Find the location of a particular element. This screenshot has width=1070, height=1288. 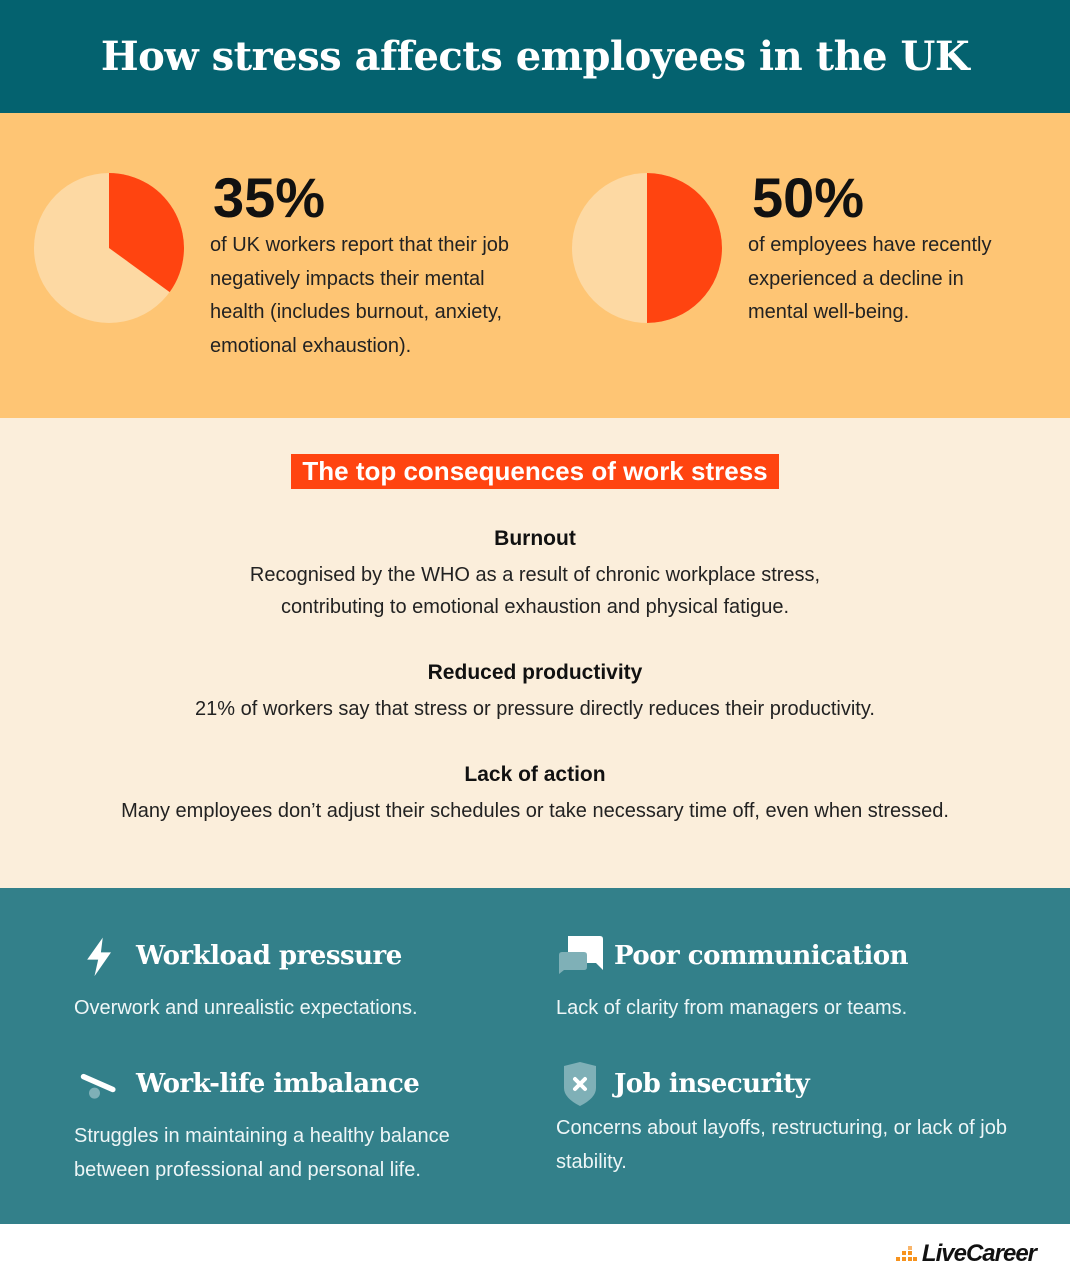

page-title: How stress affects employees in the UK is located at coordinates (535, 56).